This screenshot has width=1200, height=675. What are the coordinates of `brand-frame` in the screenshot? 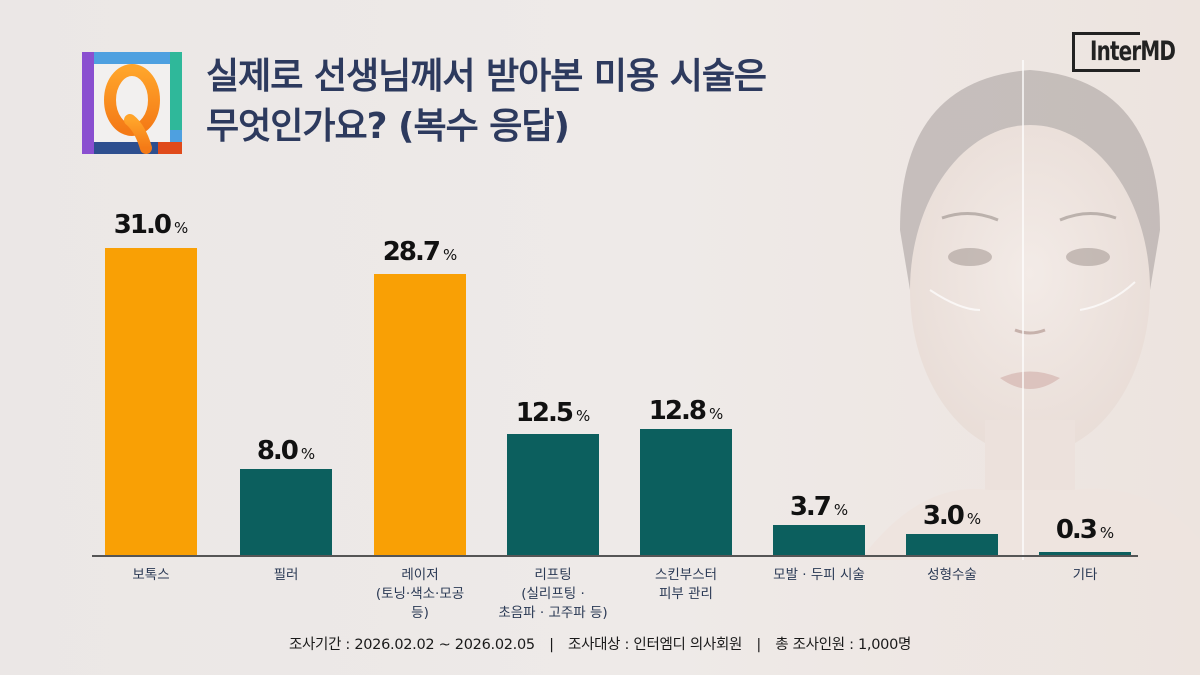 It's located at (1106, 52).